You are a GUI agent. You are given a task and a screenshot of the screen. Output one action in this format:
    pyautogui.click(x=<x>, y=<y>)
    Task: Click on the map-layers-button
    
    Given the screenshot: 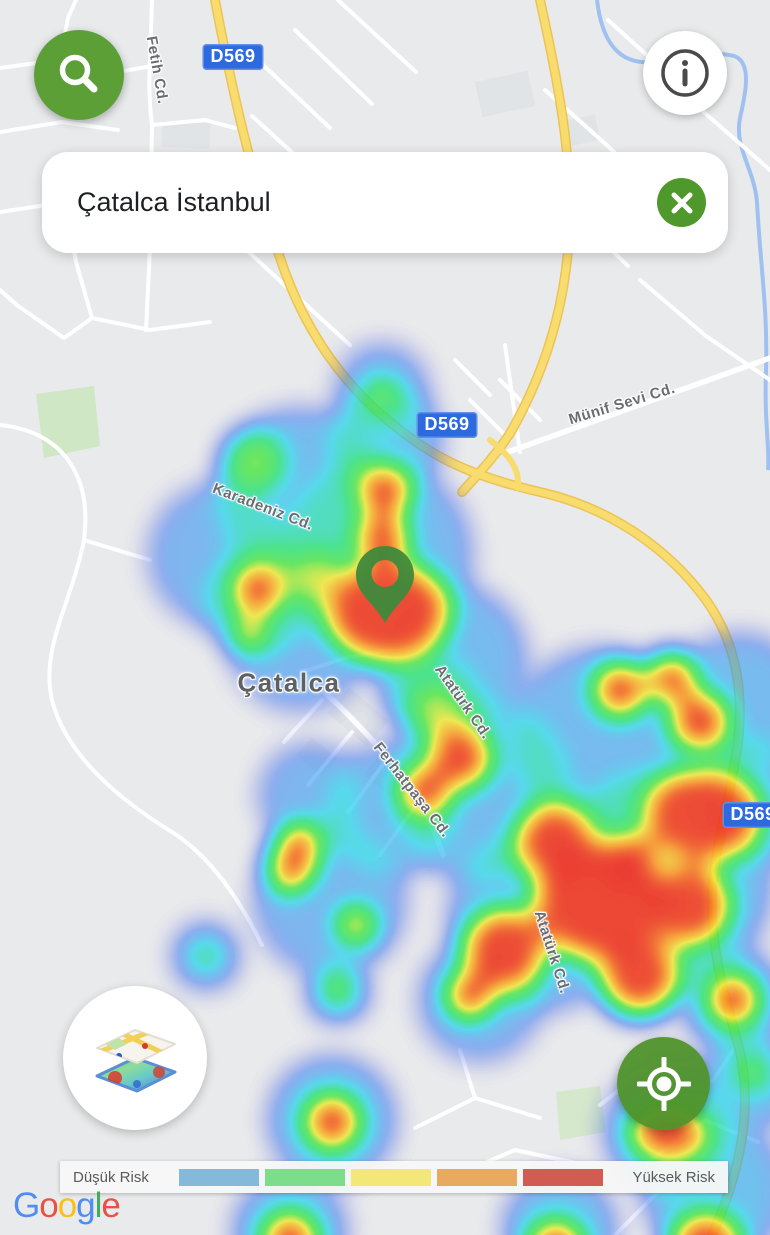 What is the action you would take?
    pyautogui.click(x=135, y=1058)
    